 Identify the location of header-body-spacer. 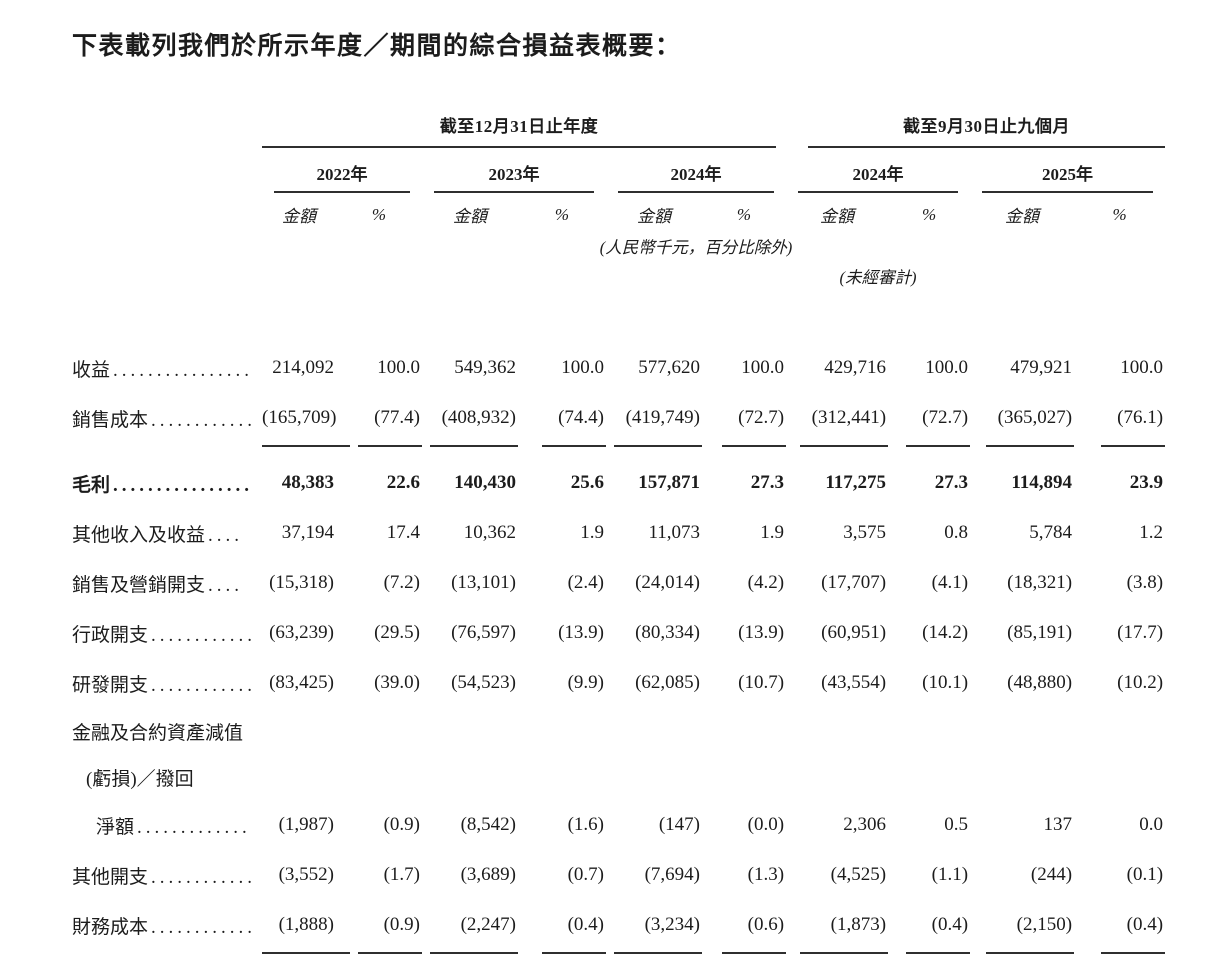
(618, 321).